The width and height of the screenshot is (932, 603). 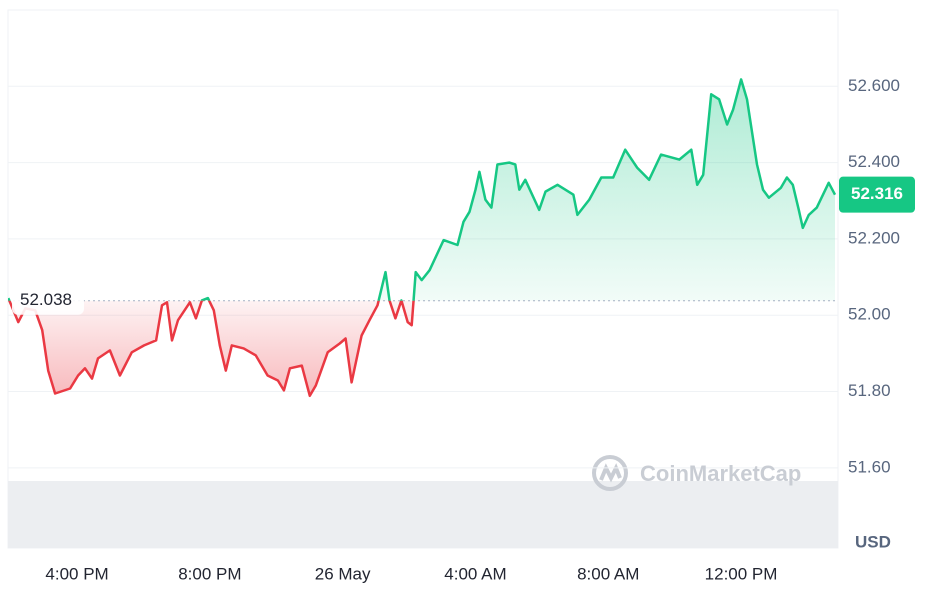 What do you see at coordinates (423, 514) in the screenshot?
I see `volume-bars` at bounding box center [423, 514].